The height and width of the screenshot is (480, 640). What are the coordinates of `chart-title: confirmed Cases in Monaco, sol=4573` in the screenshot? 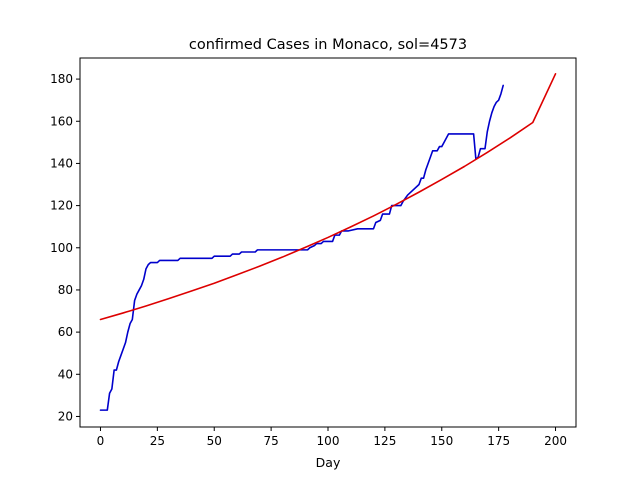 It's located at (328, 45).